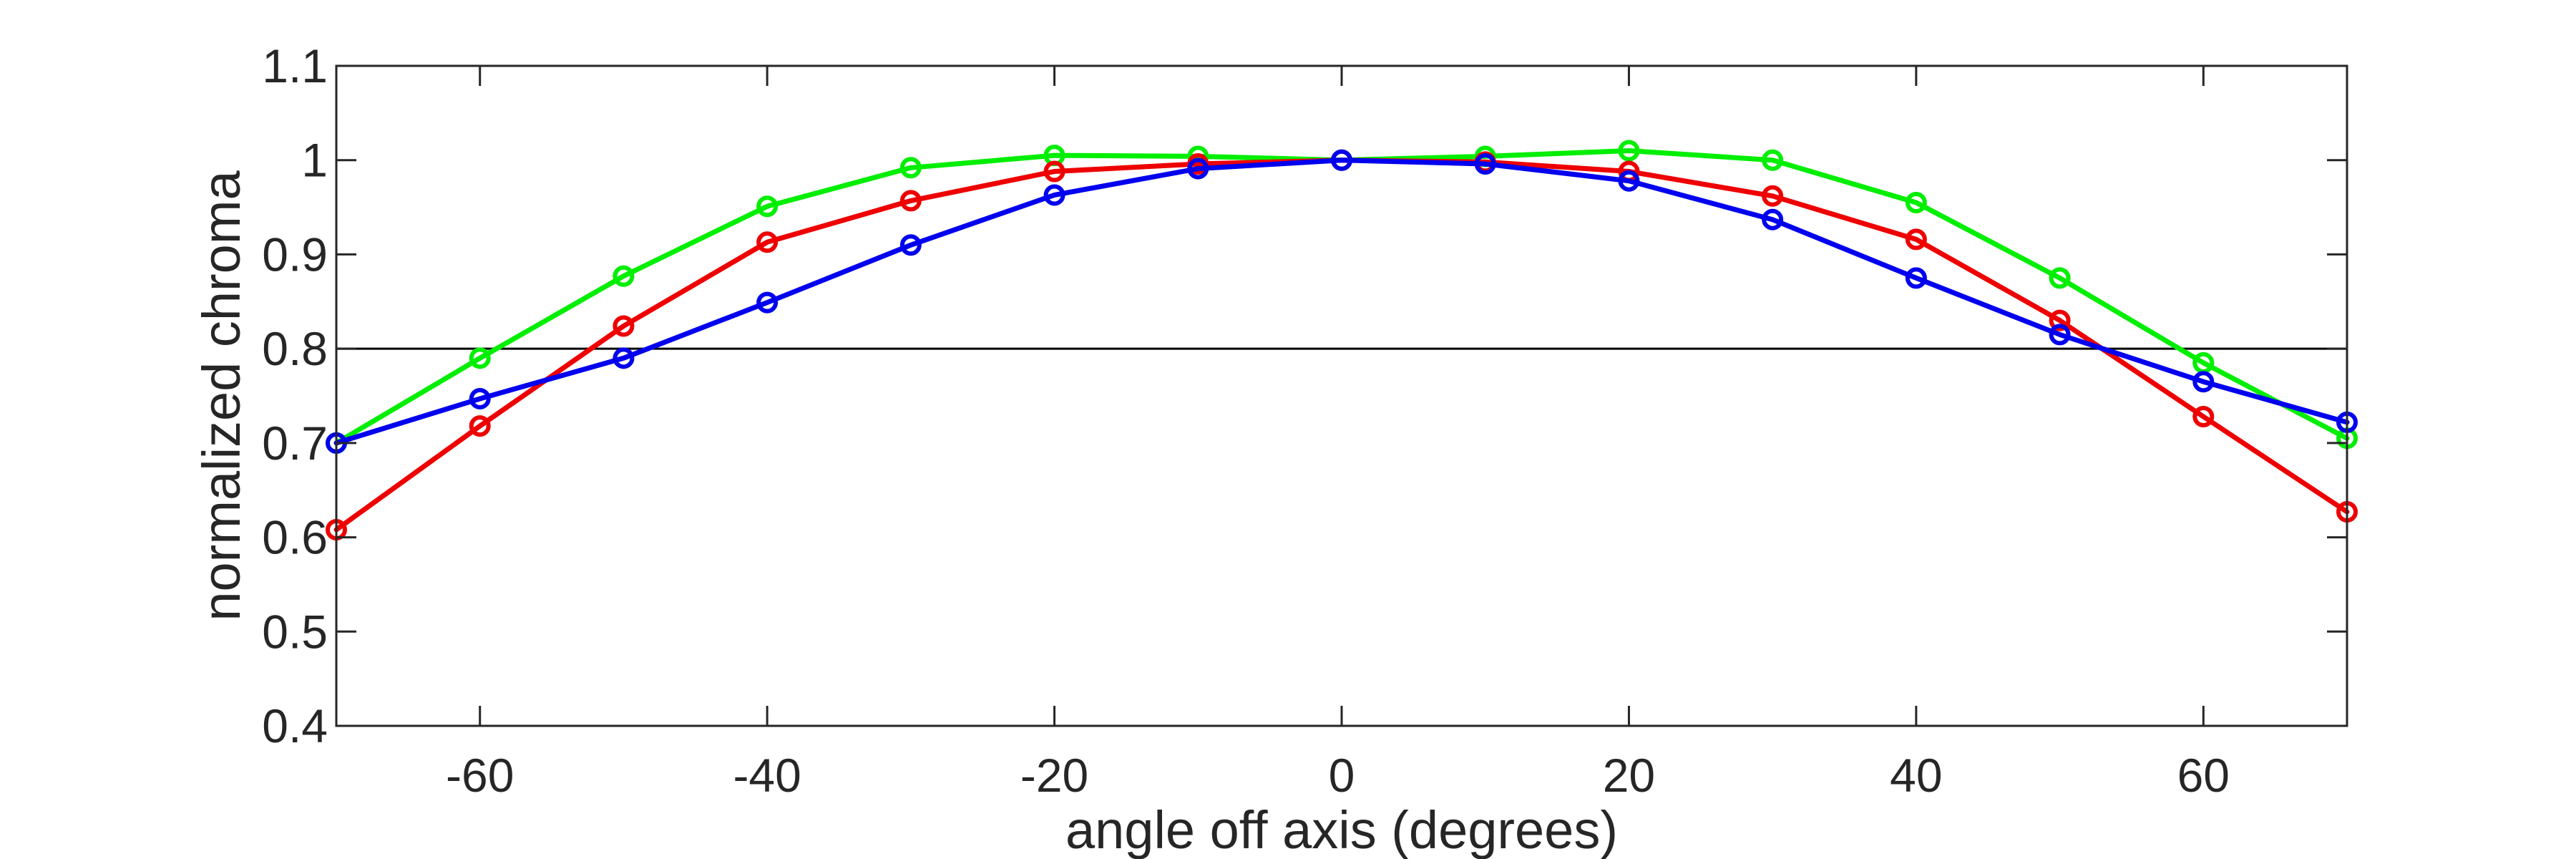 This screenshot has height=859, width=2576. Describe the element at coordinates (767, 775) in the screenshot. I see `x-tick-label: -40` at that location.